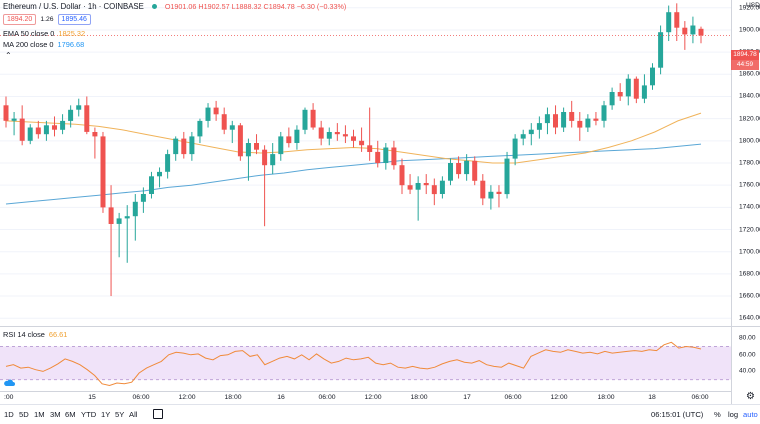 The width and height of the screenshot is (760, 424). I want to click on ema50-line, so click(353, 138).